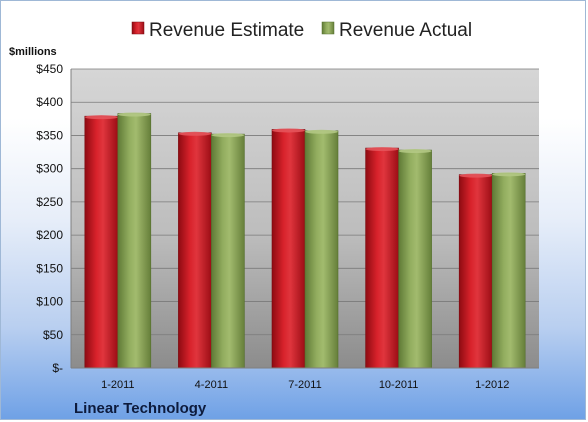 The image size is (588, 422). What do you see at coordinates (117, 385) in the screenshot?
I see `x-tick-label: 1-2011` at bounding box center [117, 385].